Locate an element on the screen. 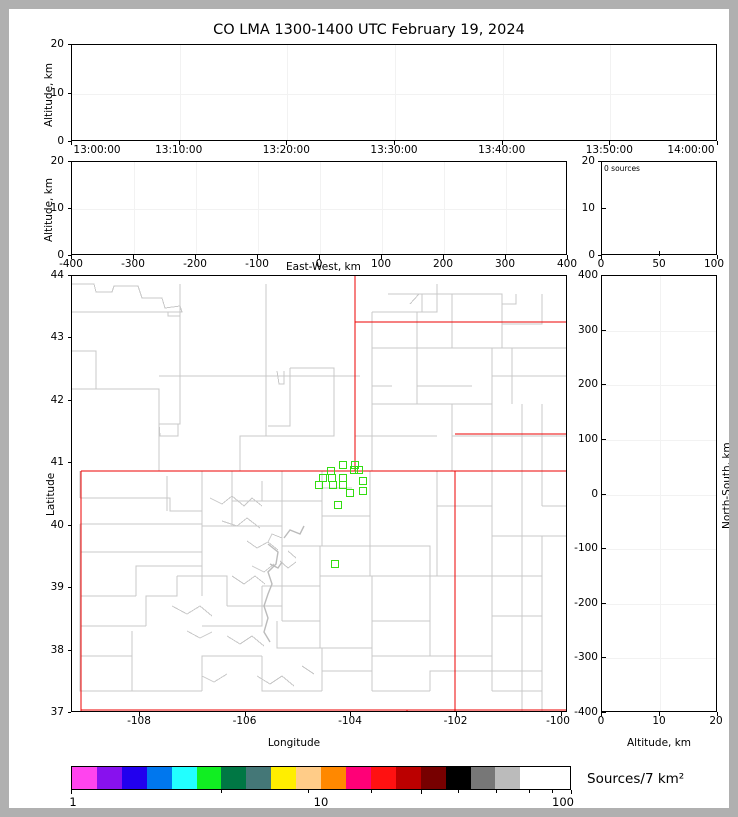 The width and height of the screenshot is (738, 817). ew-panel-xtick-8: 400 is located at coordinates (567, 264).